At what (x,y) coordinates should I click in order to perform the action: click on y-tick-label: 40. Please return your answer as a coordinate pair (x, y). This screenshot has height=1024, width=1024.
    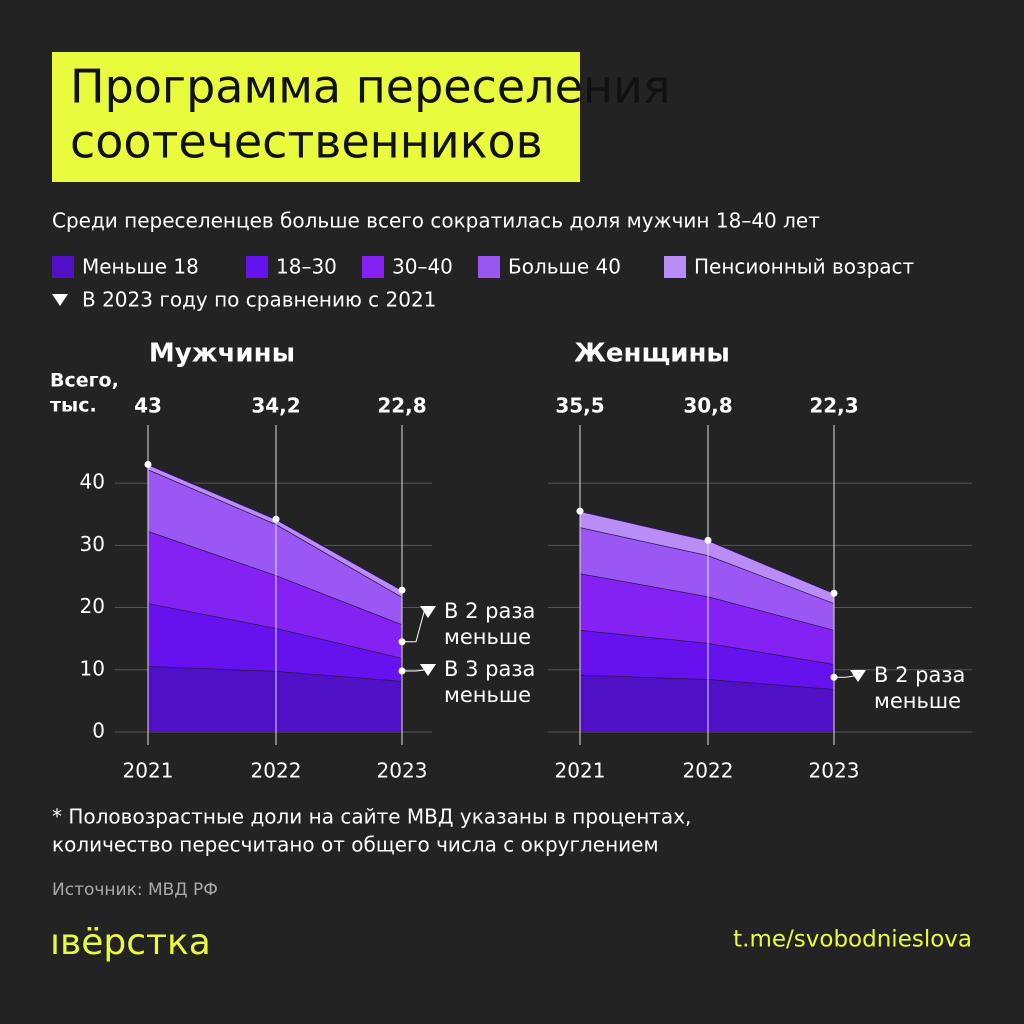
    Looking at the image, I should click on (92, 482).